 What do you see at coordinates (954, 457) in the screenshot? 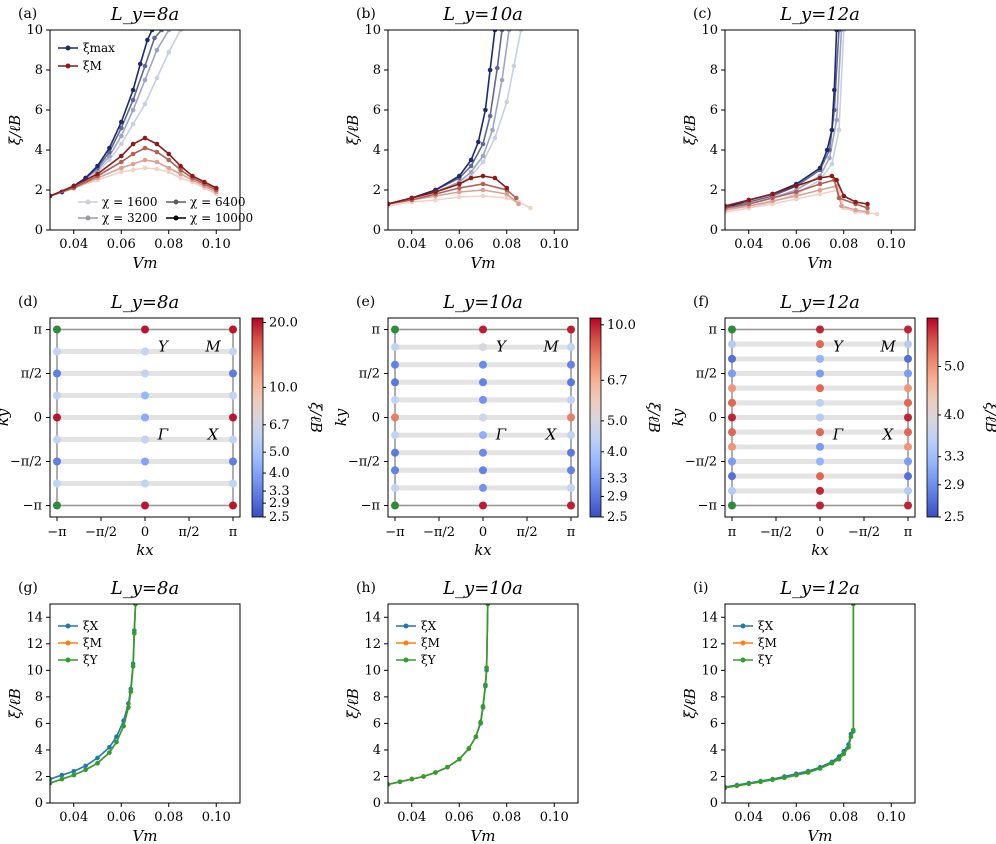
I see `colorbar-tick-label: 3.3` at bounding box center [954, 457].